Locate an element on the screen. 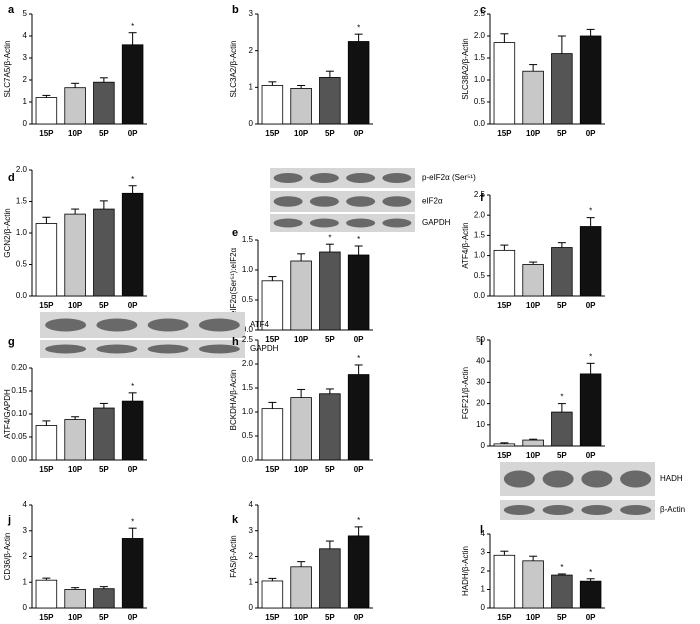 Image resolution: width=700 pixels, height=624 pixels. y-axis-label: ATF4/β-Actin is located at coordinates (465, 245).